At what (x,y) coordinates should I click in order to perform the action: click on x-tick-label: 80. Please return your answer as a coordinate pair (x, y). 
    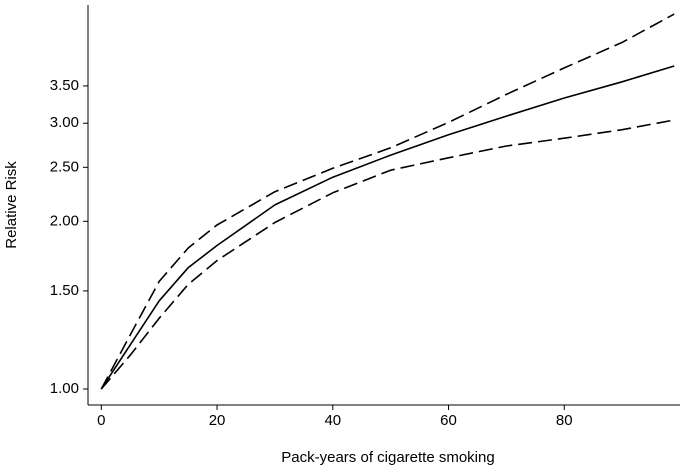
    Looking at the image, I should click on (564, 420).